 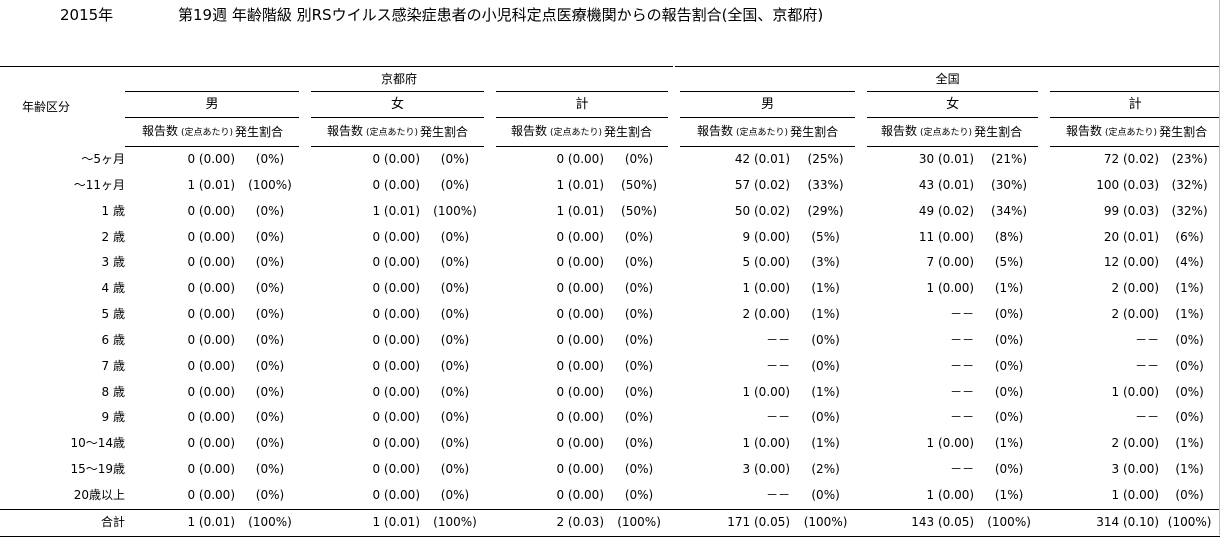 What do you see at coordinates (97, 443) in the screenshot?
I see `age-cell: 10～14歳` at bounding box center [97, 443].